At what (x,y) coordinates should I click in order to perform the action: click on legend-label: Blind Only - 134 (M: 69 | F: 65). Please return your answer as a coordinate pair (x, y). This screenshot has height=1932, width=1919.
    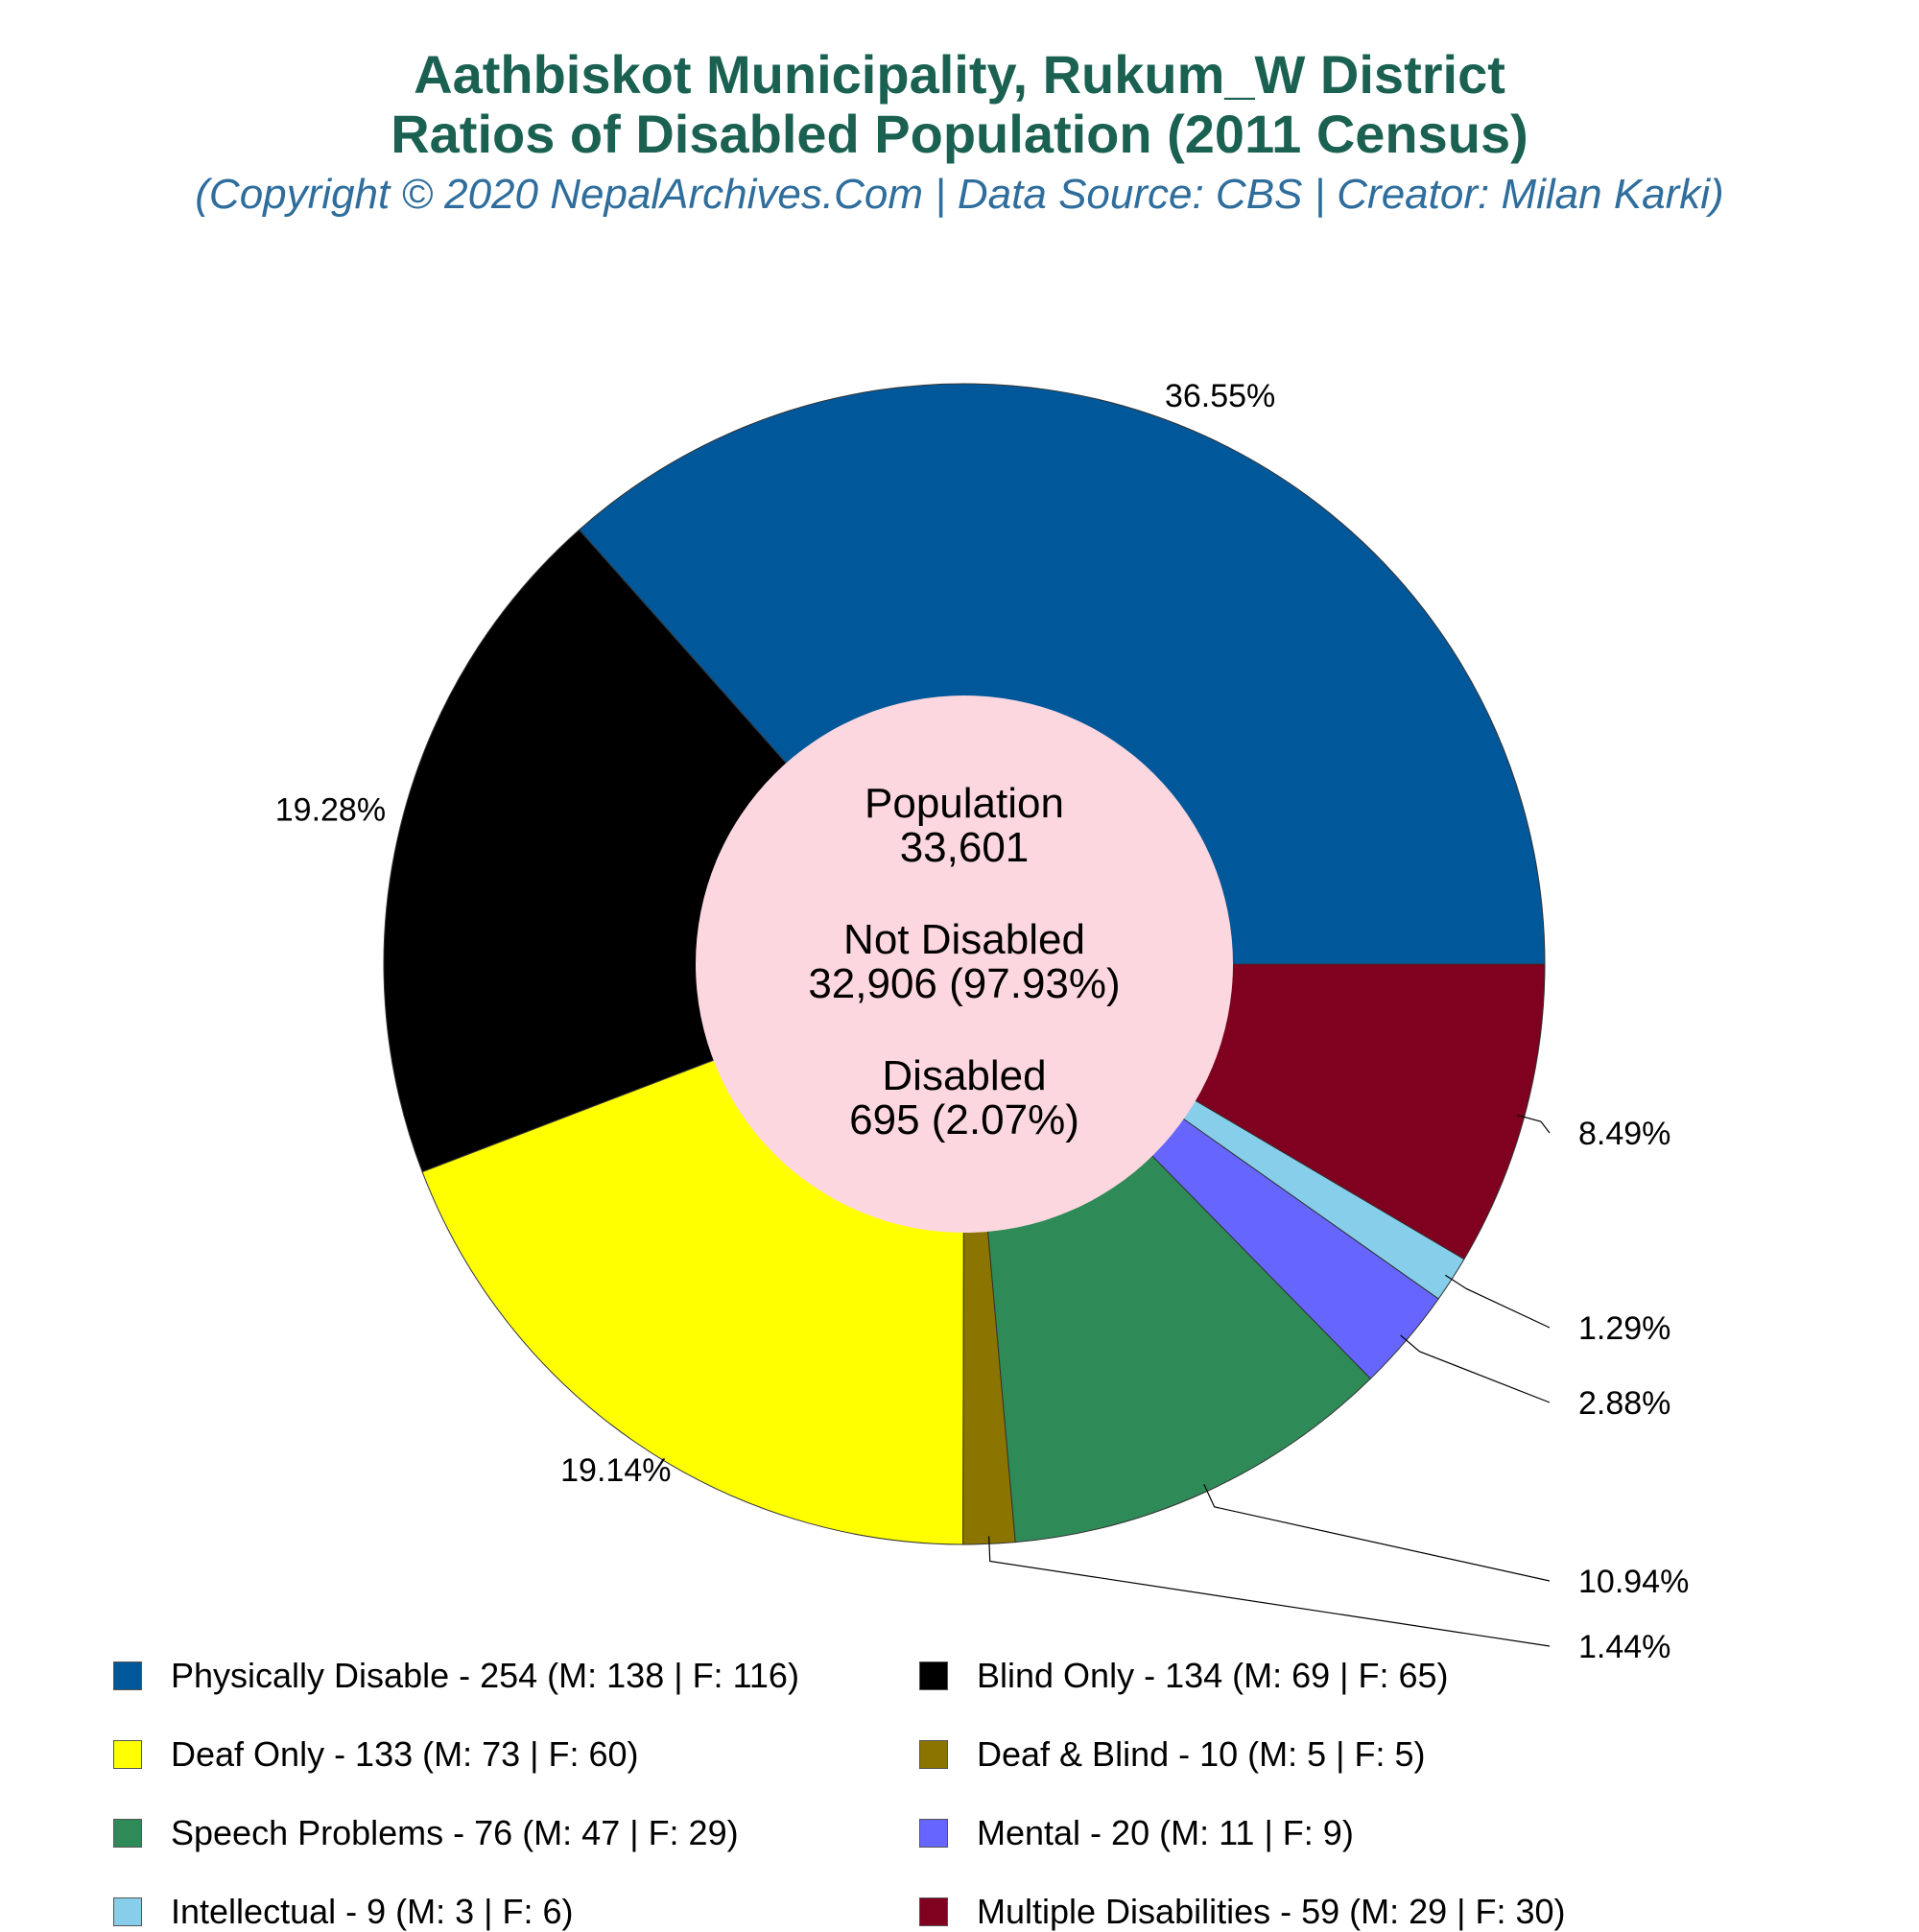
    Looking at the image, I should click on (1213, 1675).